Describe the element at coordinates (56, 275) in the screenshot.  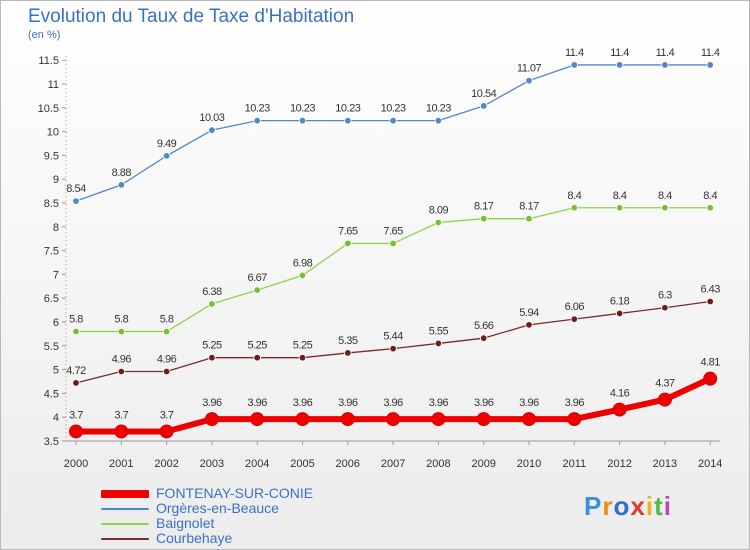
I see `y-tick-label: 7` at that location.